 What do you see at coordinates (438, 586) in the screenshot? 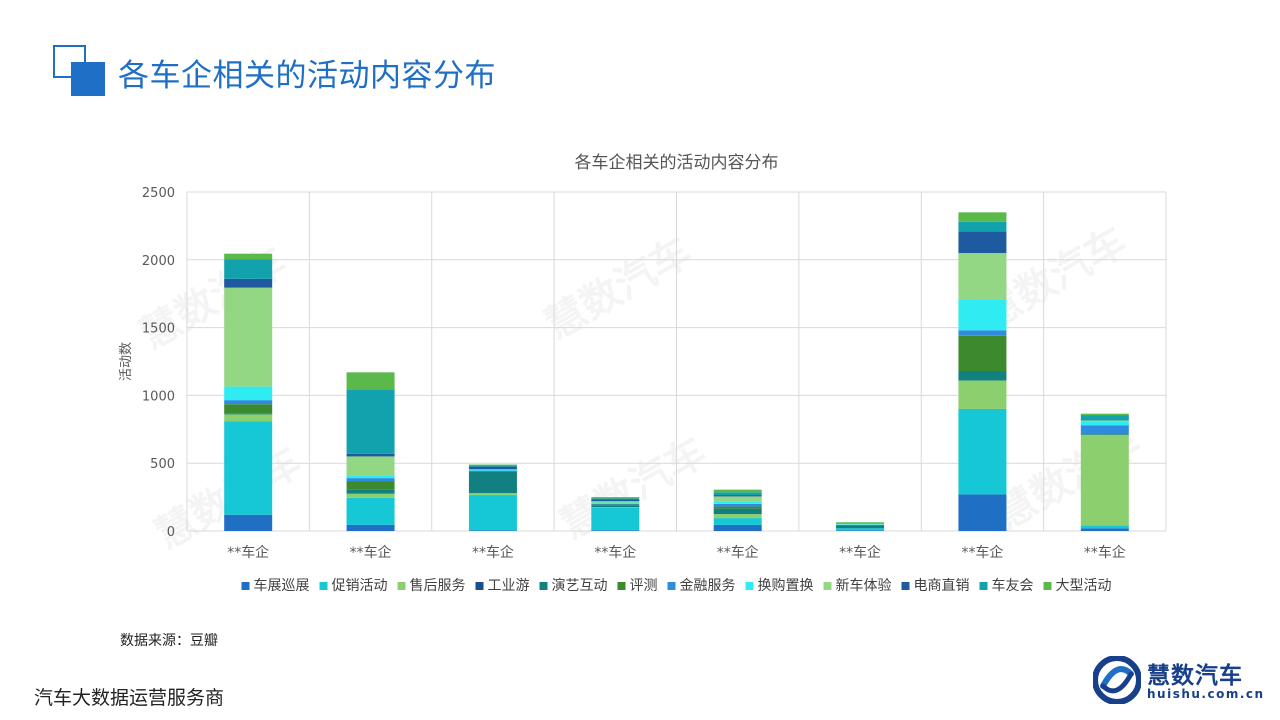
I see `legend-label: 售后服务` at bounding box center [438, 586].